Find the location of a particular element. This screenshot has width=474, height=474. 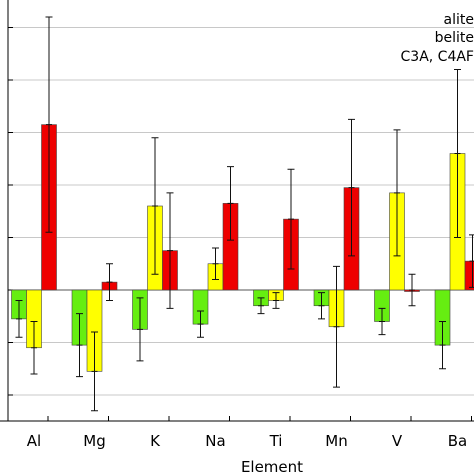

legend: alite belite C3A, C4AF is located at coordinates (437, 38).